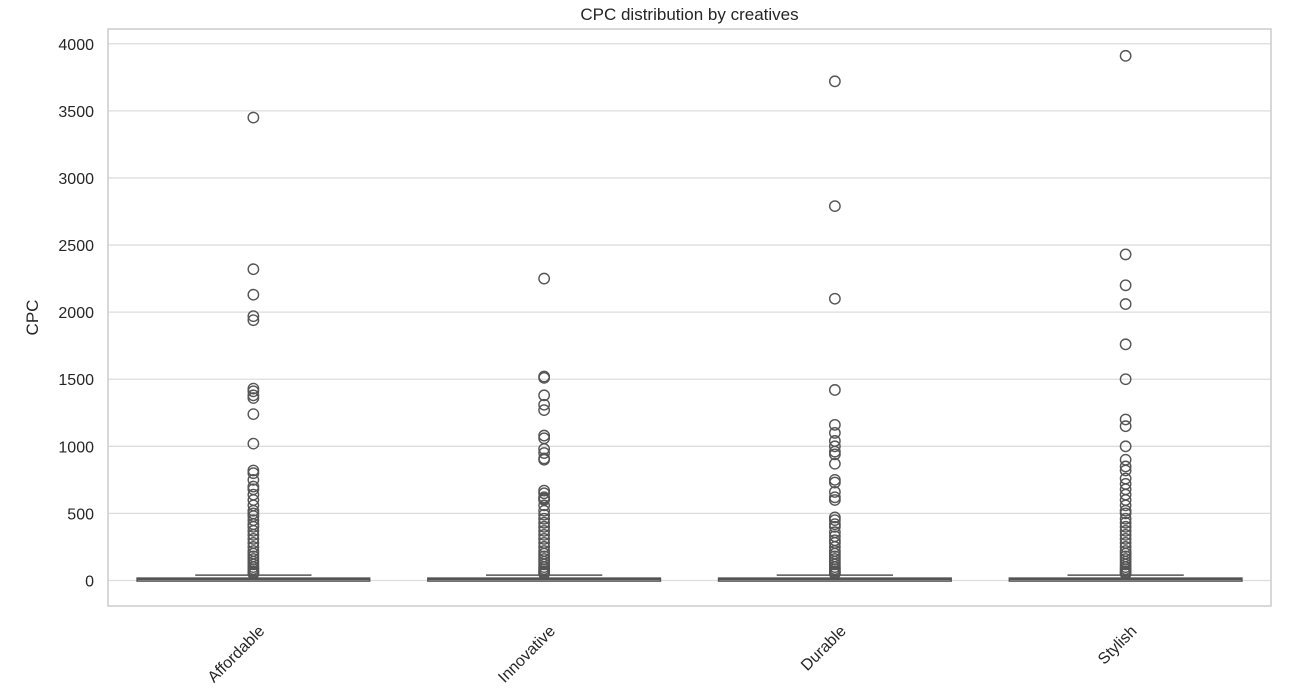 This screenshot has width=1292, height=699. What do you see at coordinates (527, 655) in the screenshot?
I see `x-tick-label: Innovative` at bounding box center [527, 655].